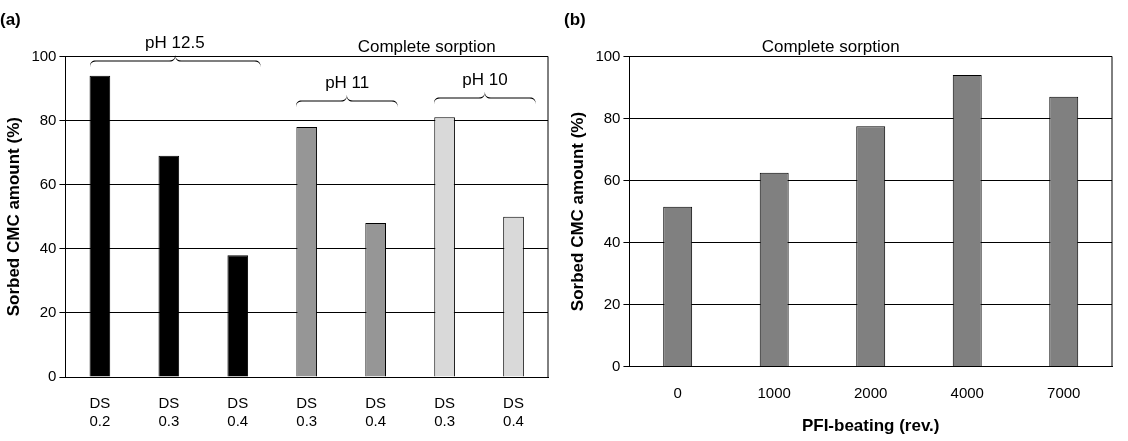  Describe the element at coordinates (870, 426) in the screenshot. I see `x-axis-title: PFI-beating (rev.)` at that location.